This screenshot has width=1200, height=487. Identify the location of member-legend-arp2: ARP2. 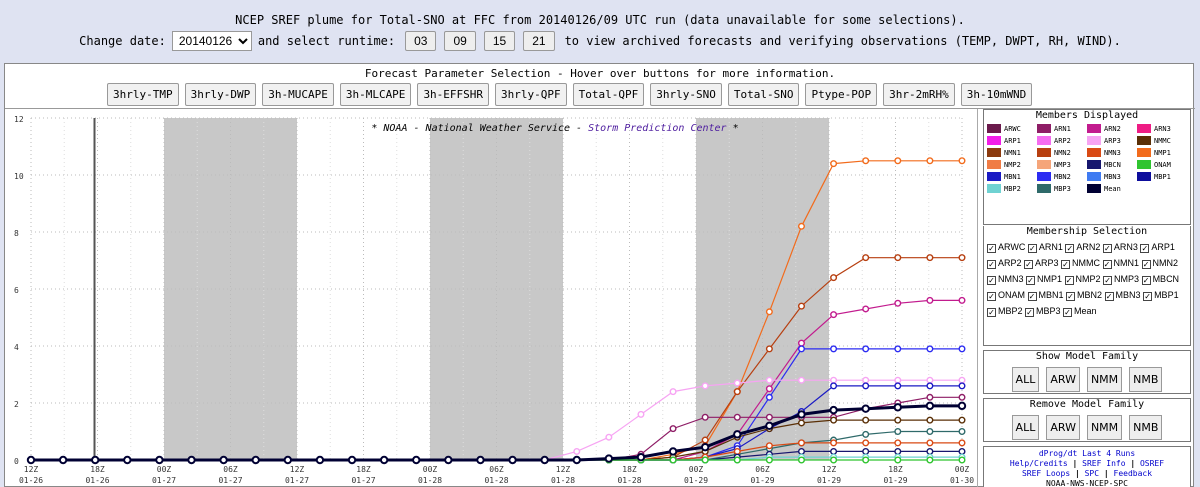
(1062, 140).